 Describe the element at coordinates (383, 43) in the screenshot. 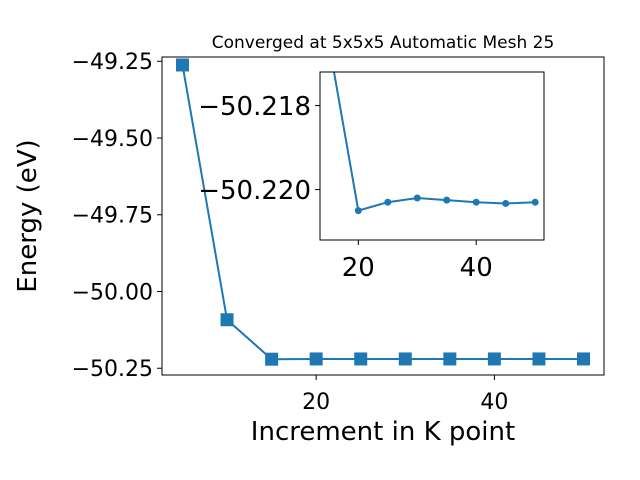

I see `chart-title: Converged at 5x5x5 Automatic Mesh 25` at that location.